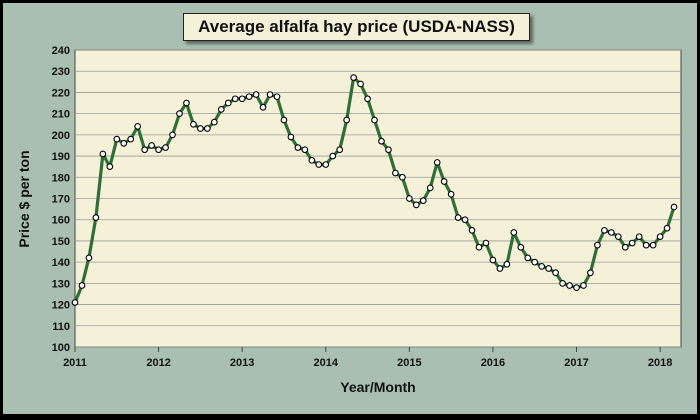 Image resolution: width=700 pixels, height=420 pixels. What do you see at coordinates (61, 136) in the screenshot?
I see `y-tick-label: 200` at bounding box center [61, 136].